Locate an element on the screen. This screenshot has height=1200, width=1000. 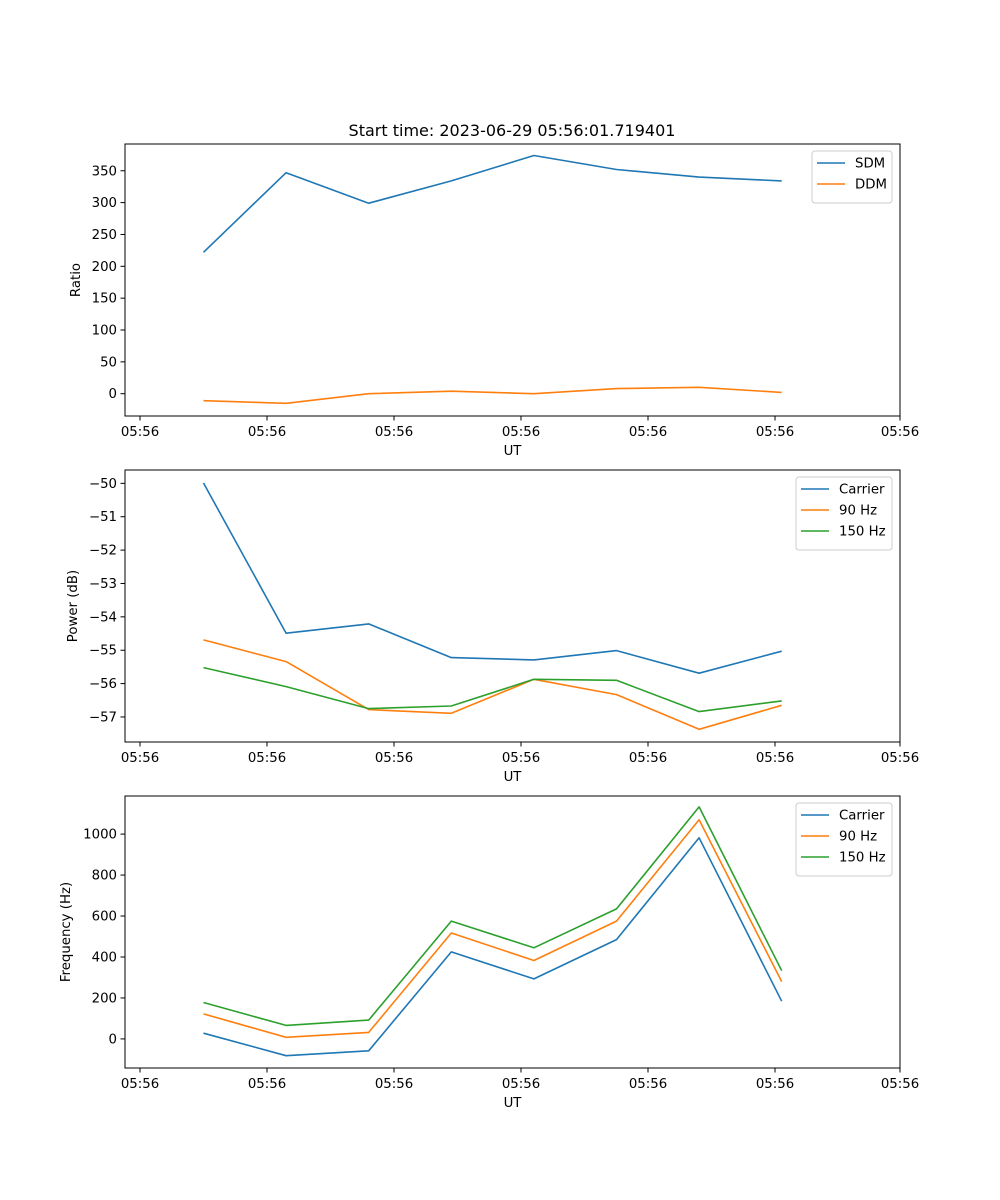
y-tick-label: 1000 is located at coordinates (100, 835).